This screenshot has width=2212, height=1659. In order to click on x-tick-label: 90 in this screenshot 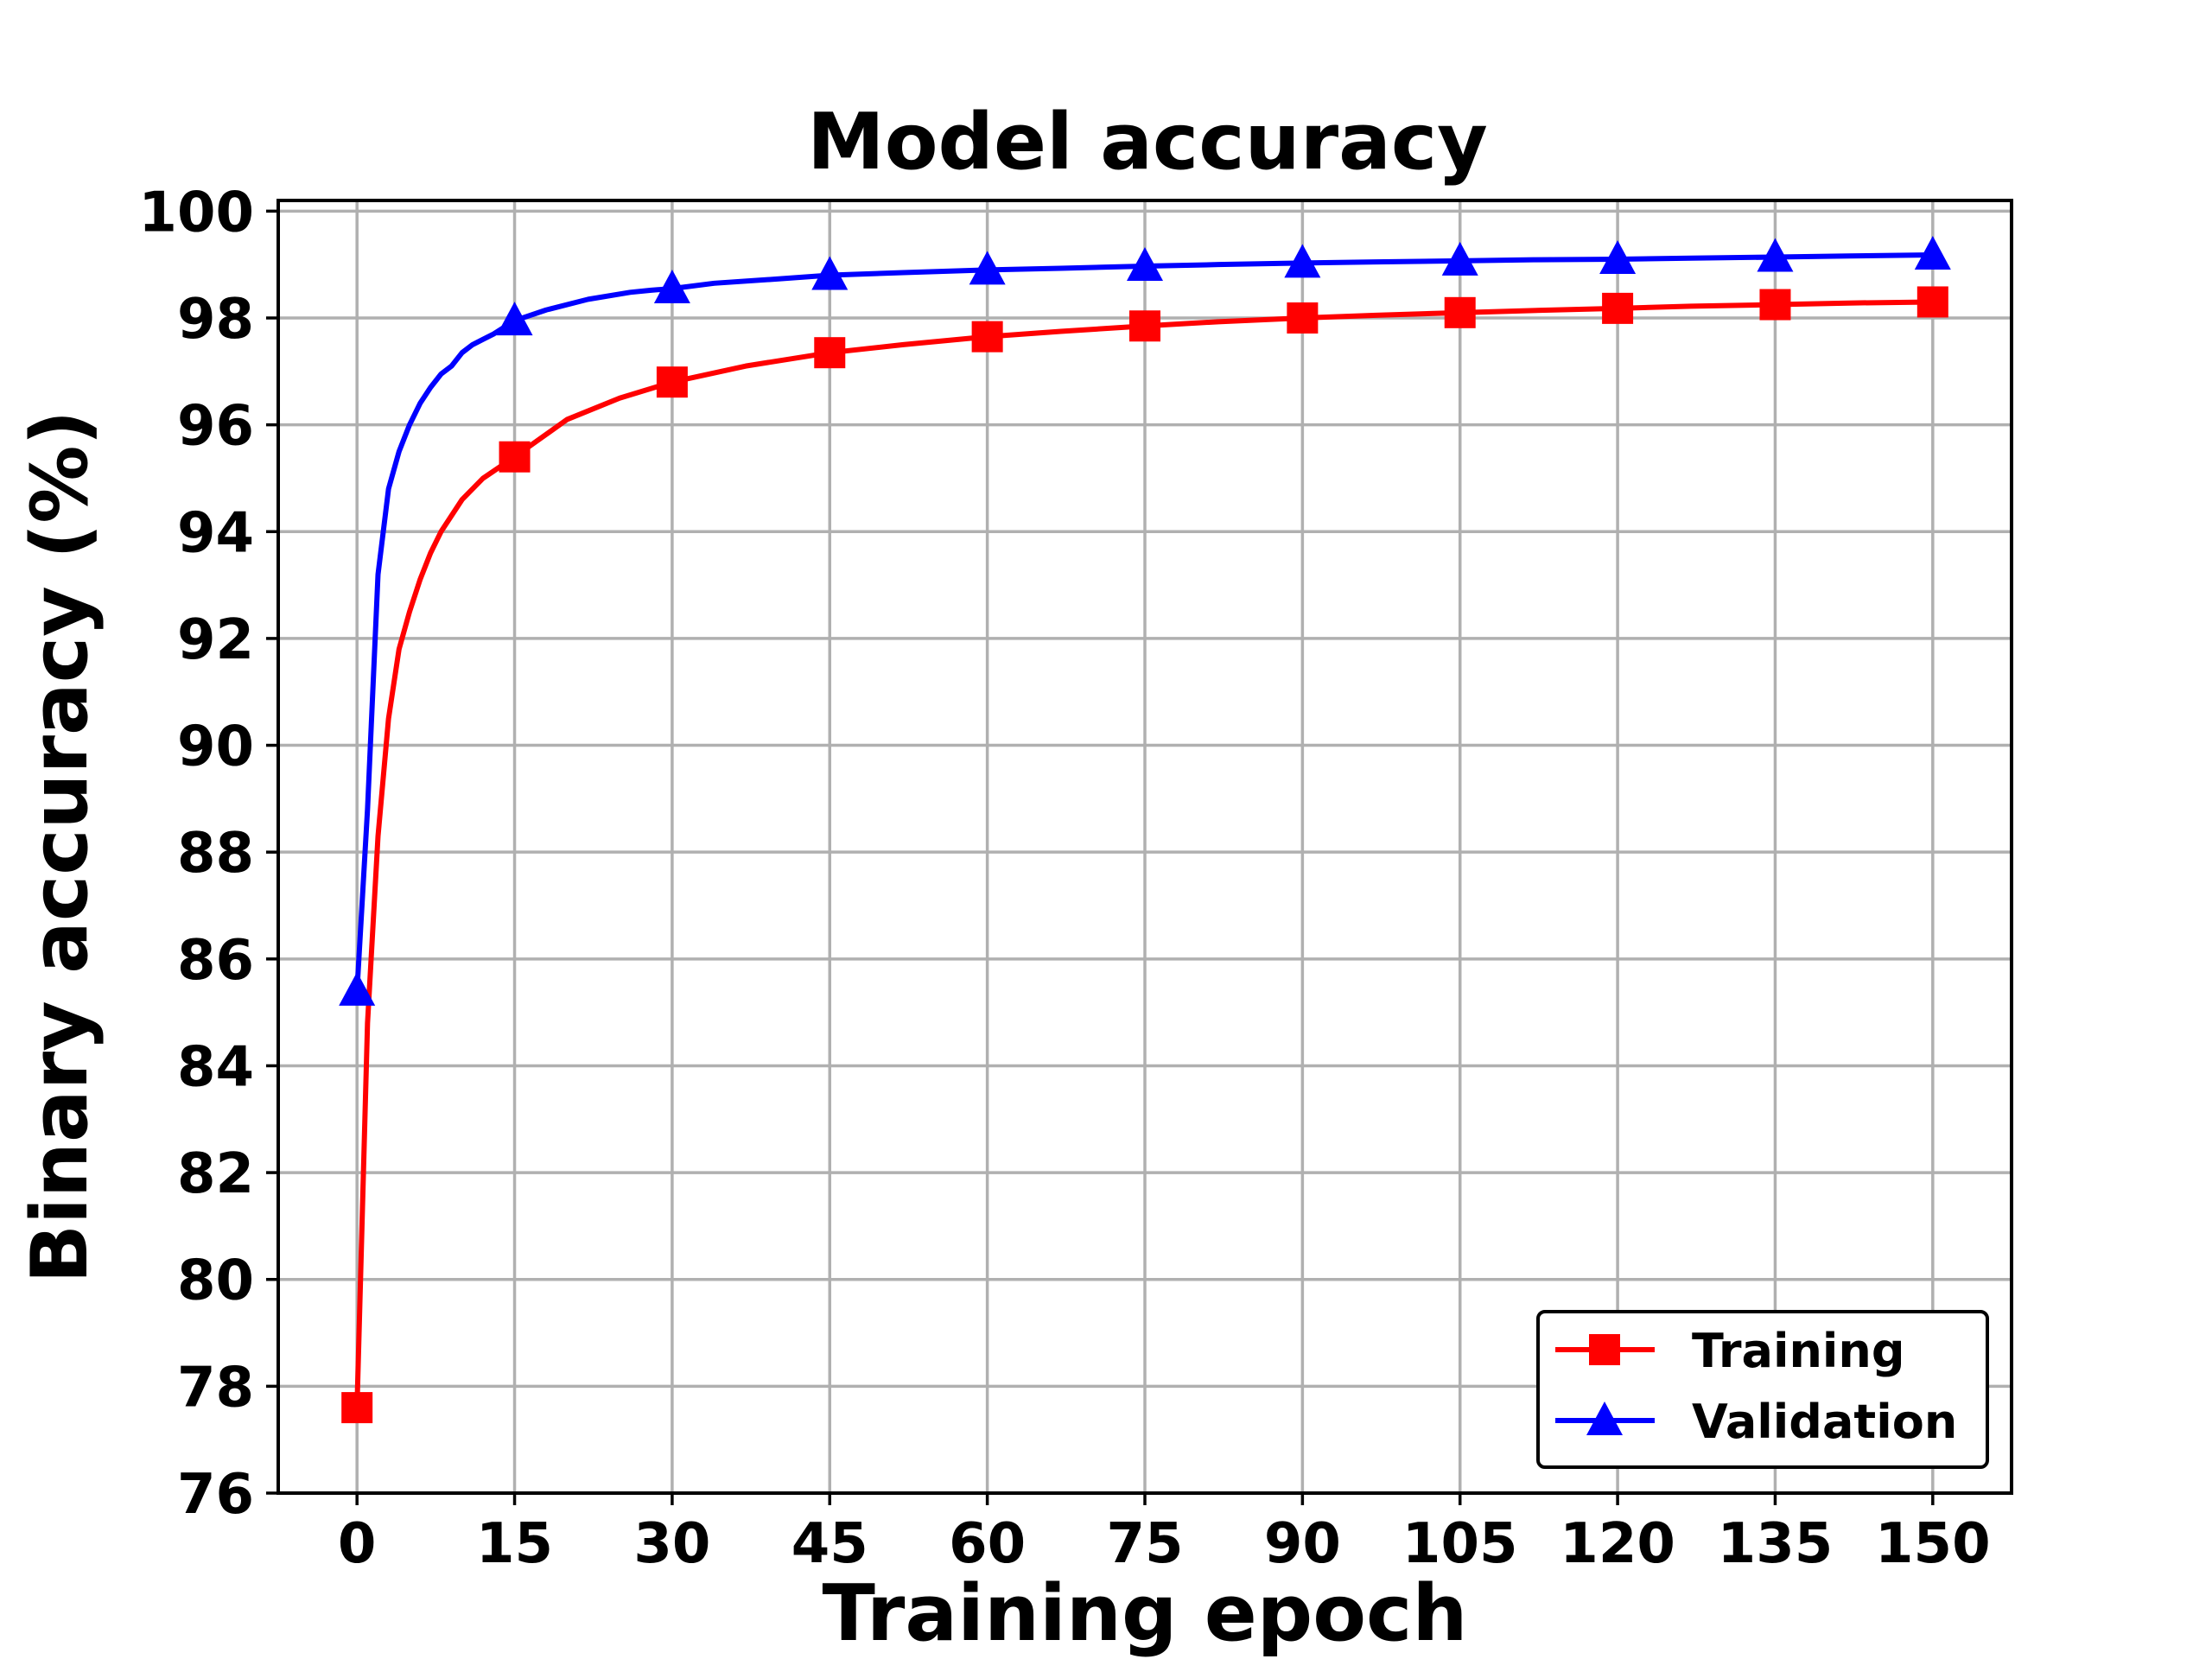, I will do `click(1302, 1544)`.